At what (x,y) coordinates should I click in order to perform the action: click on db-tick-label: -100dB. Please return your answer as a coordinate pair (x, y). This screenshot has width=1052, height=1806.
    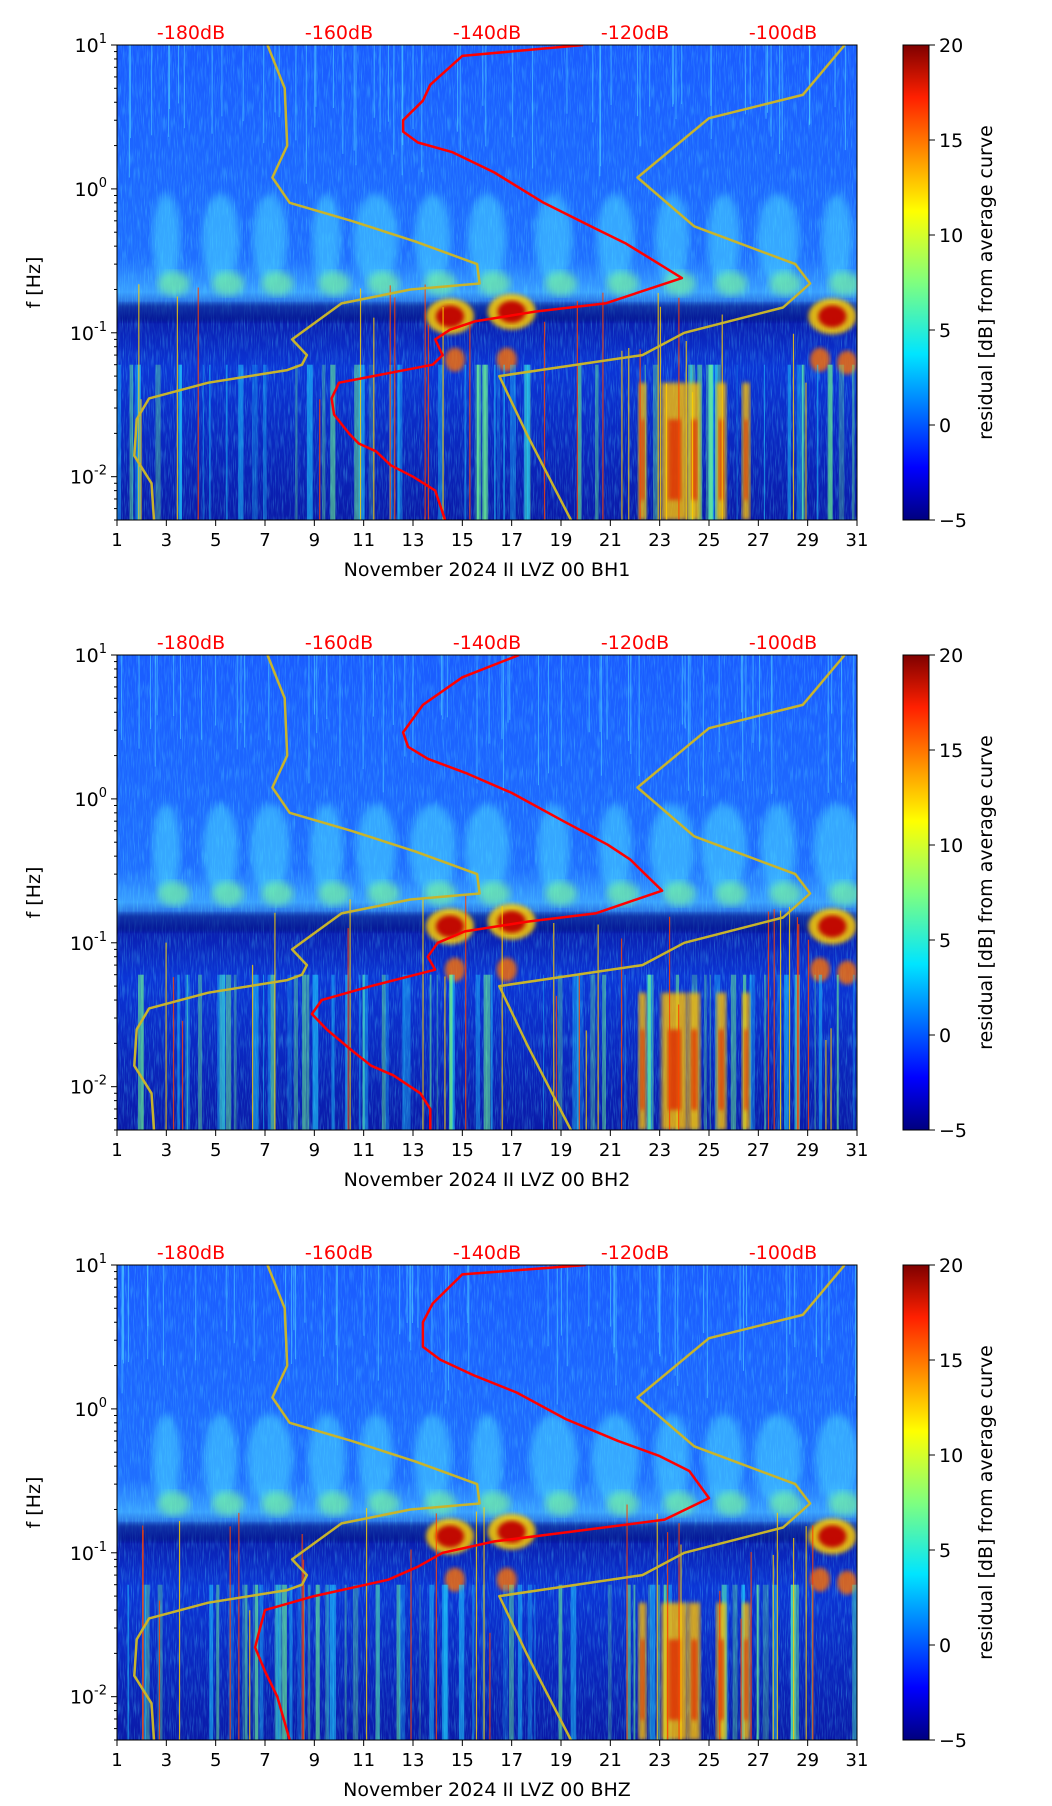
    Looking at the image, I should click on (783, 643).